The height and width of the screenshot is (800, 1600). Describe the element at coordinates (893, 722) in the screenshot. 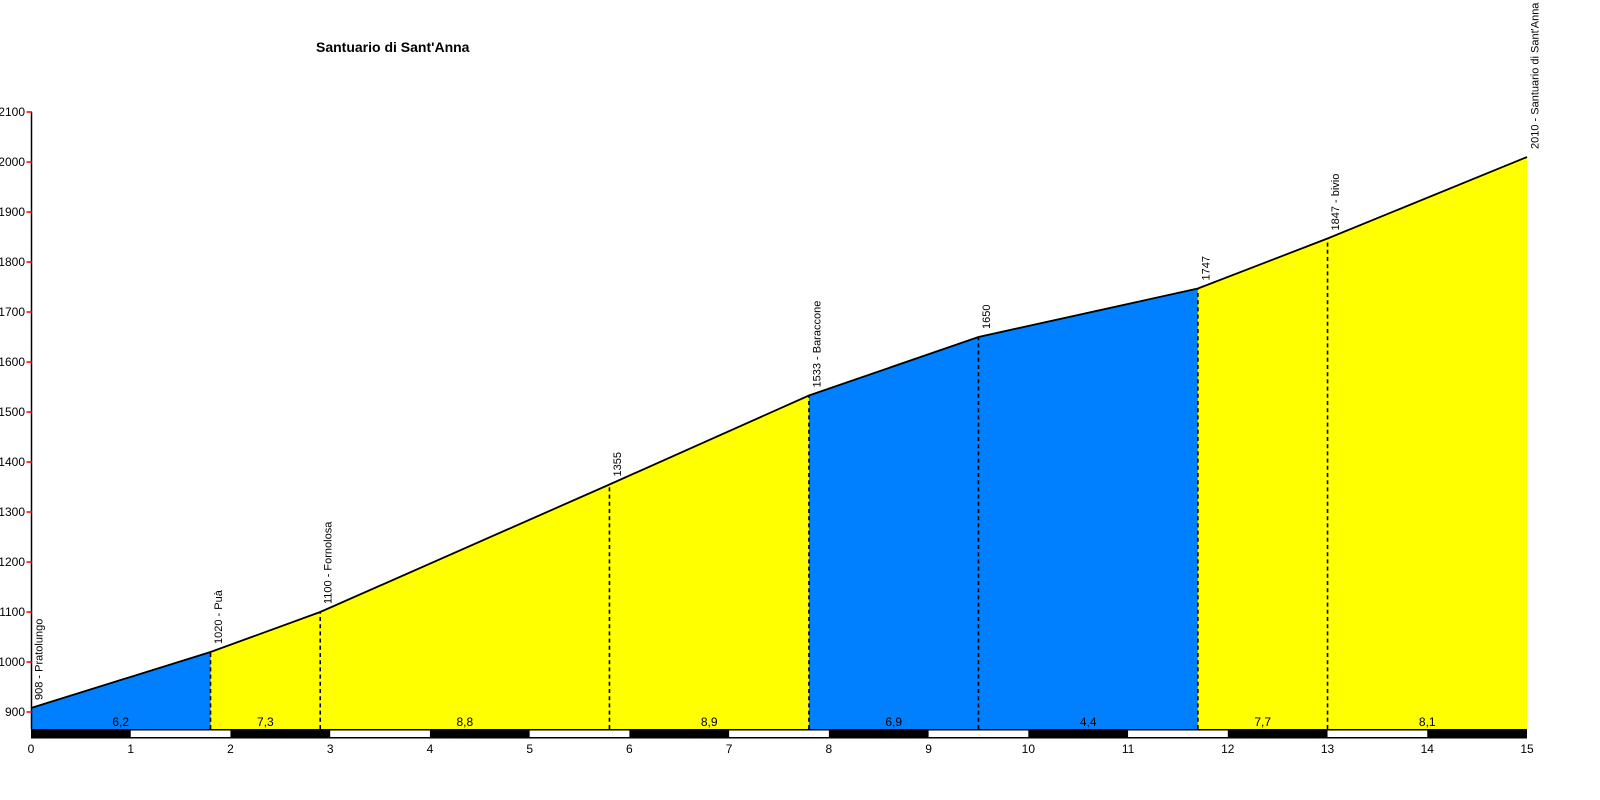

I see `segment-gradient-label: 6,9` at that location.